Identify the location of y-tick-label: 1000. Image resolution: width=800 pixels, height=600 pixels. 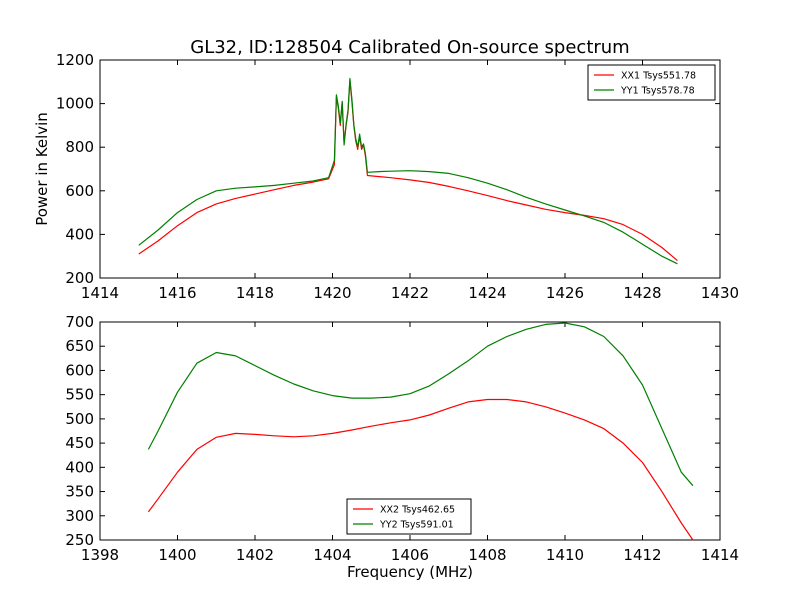
(75, 104).